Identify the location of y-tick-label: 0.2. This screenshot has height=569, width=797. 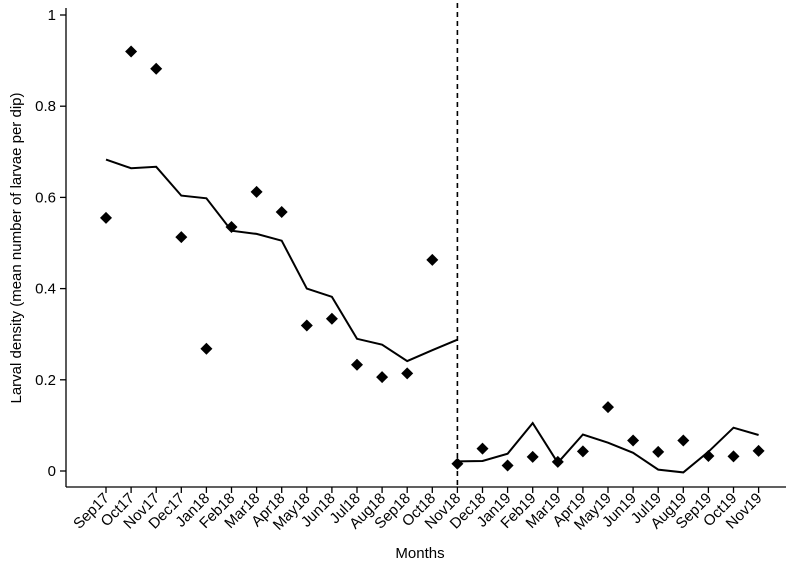
(45, 380).